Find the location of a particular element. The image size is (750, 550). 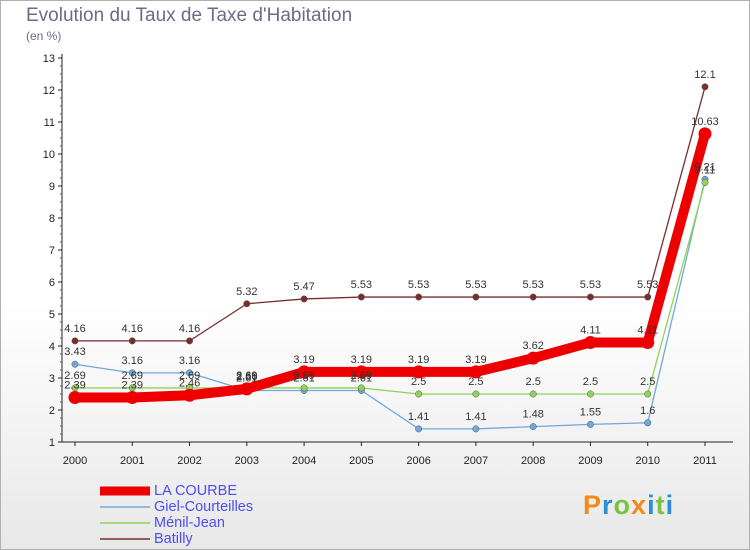

legend-label-batilly: Batilly is located at coordinates (173, 539).